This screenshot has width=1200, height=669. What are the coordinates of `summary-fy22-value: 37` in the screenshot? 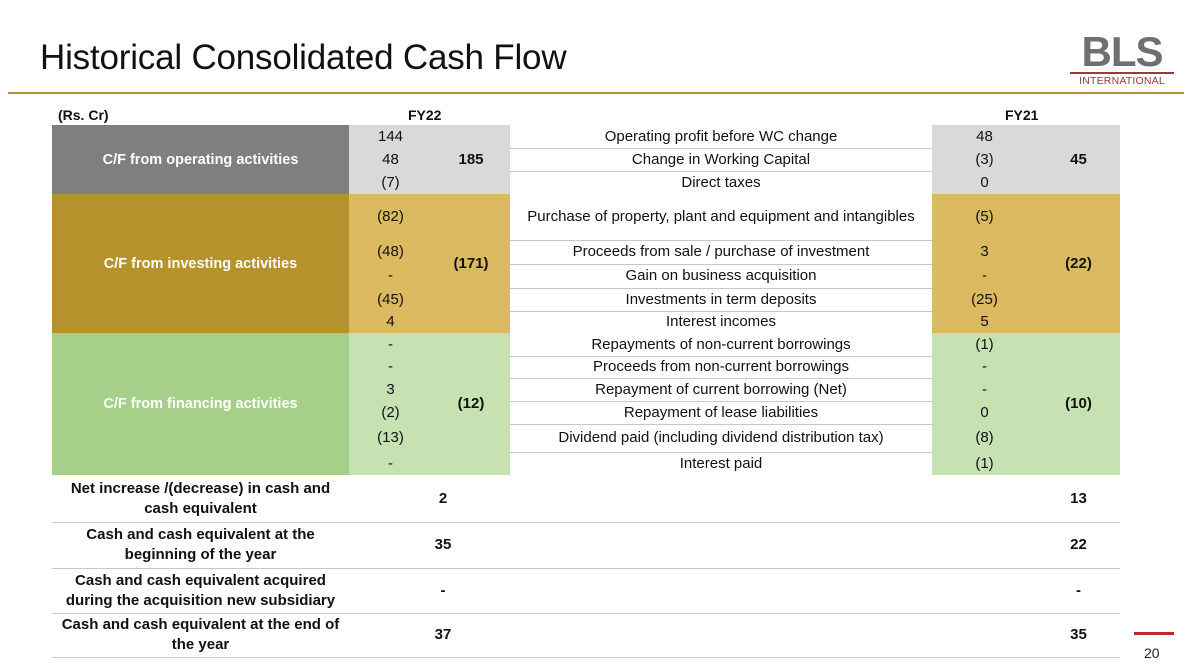 It's located at (443, 634).